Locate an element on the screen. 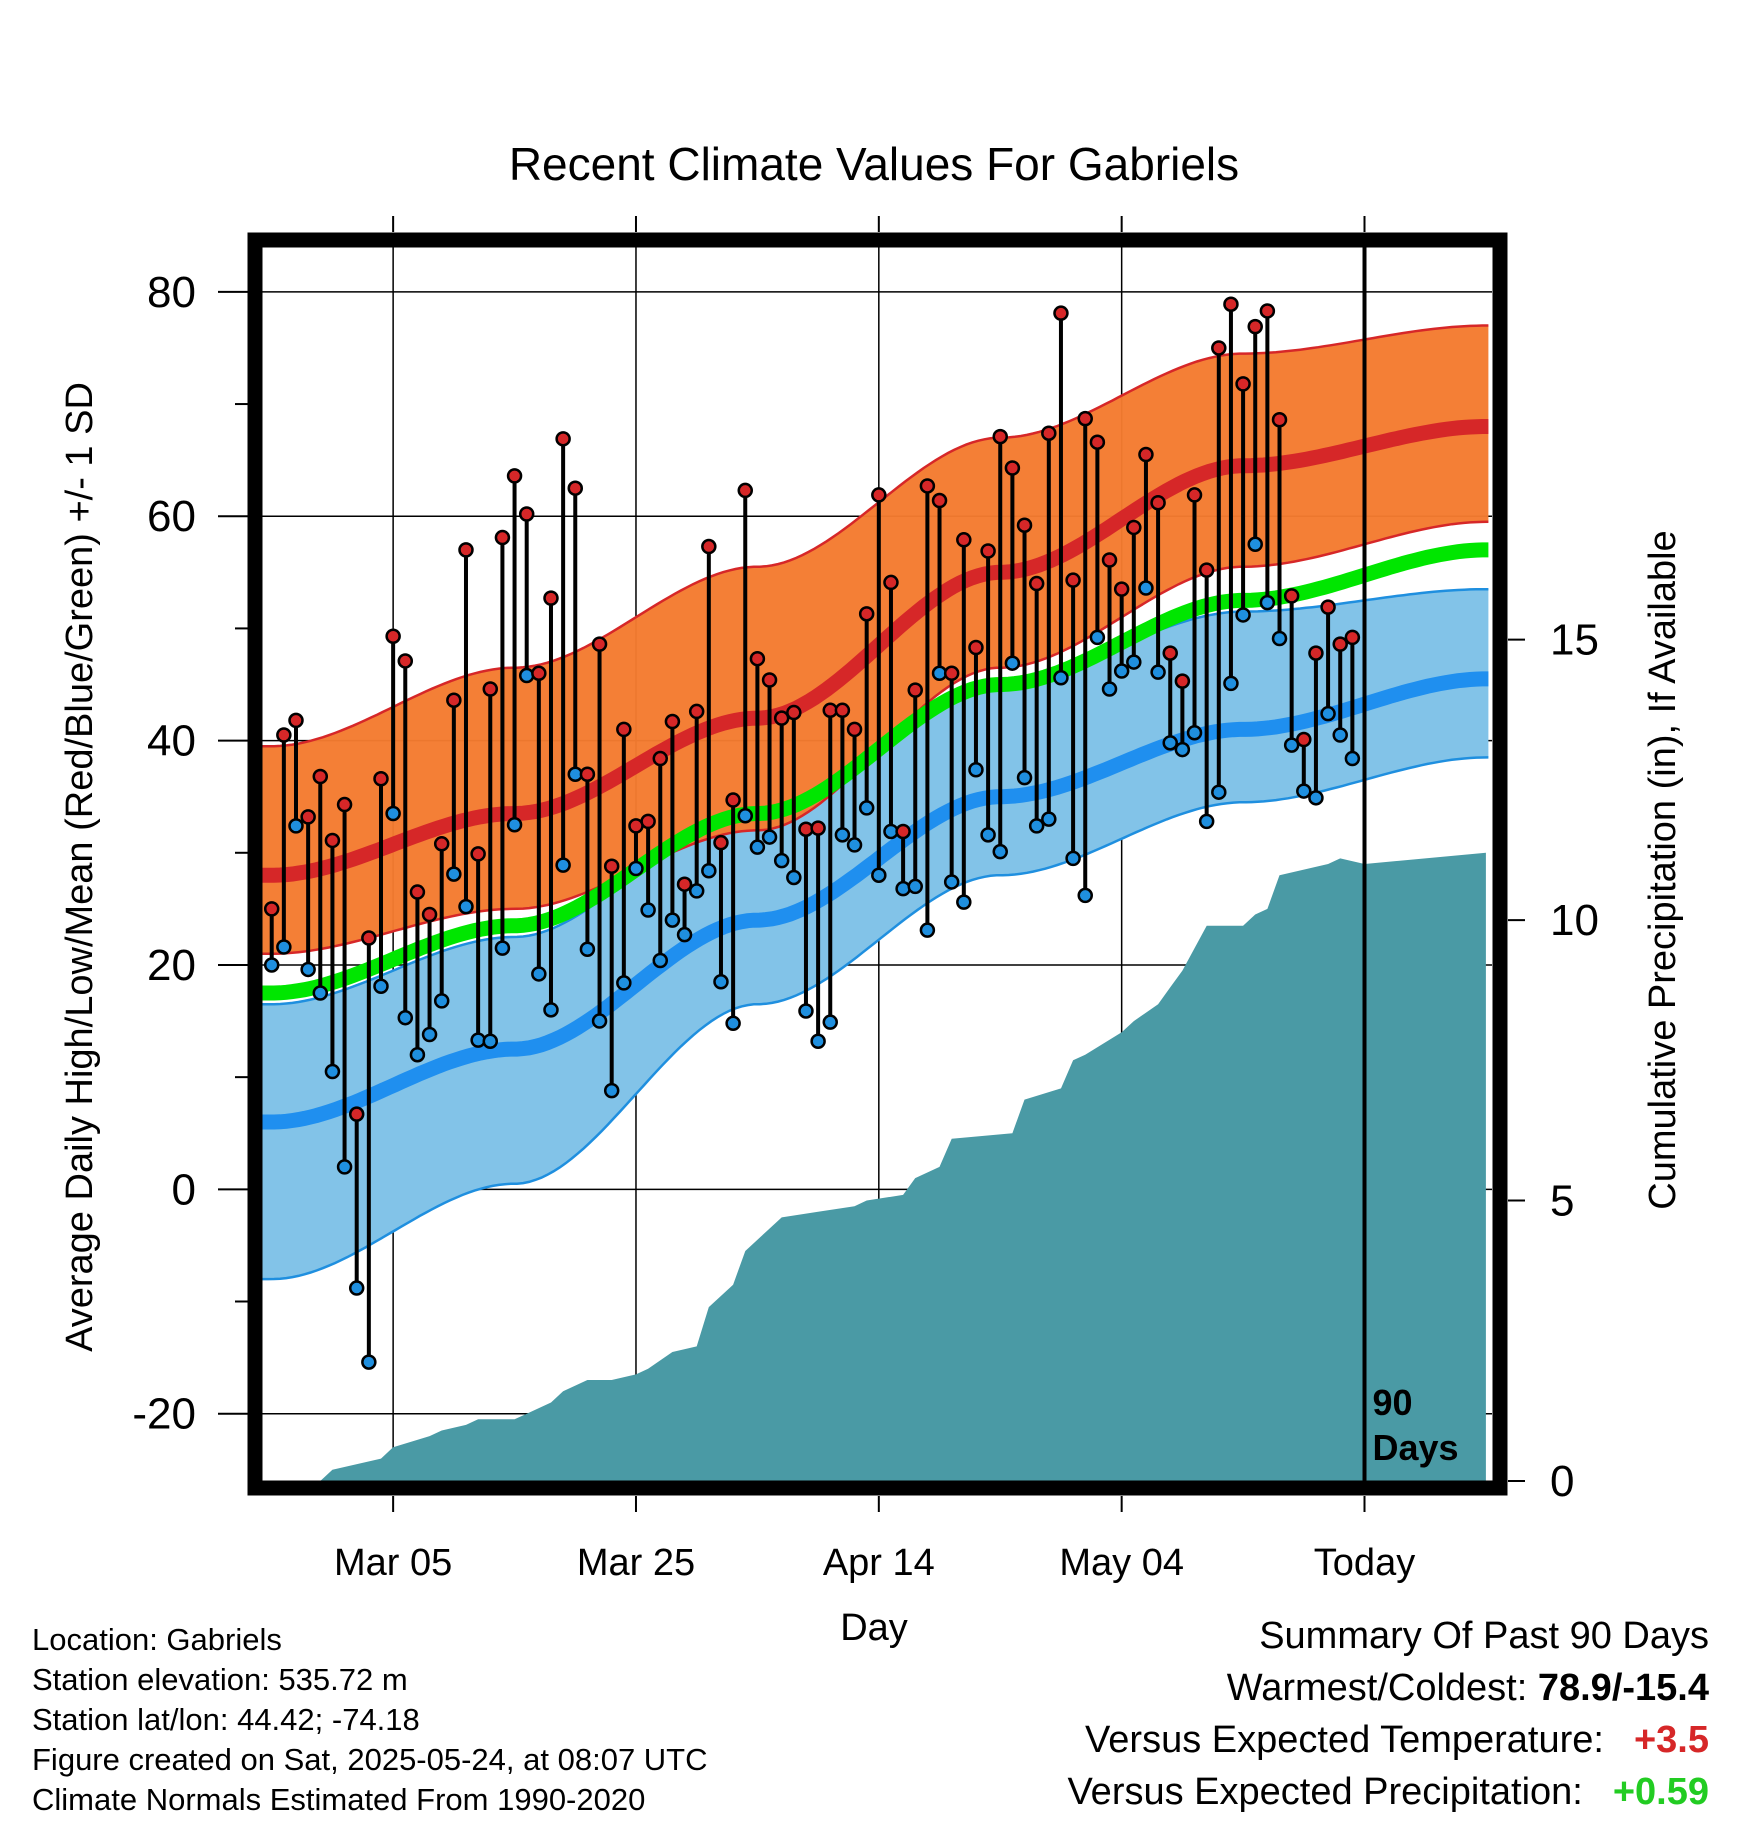  warmest-row: Warmest/Coldest: 78.9/-15.4 is located at coordinates (1388, 1688).